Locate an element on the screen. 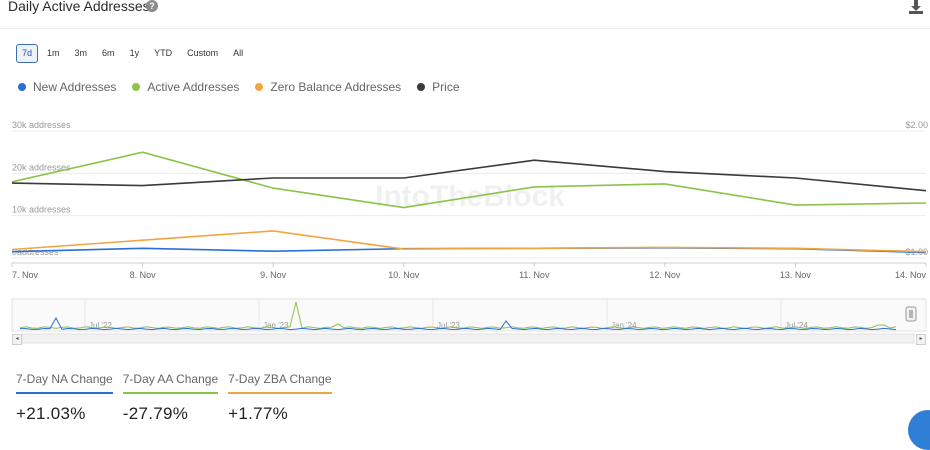 This screenshot has width=930, height=450. series-line-zero-balance-addresses is located at coordinates (469, 241).